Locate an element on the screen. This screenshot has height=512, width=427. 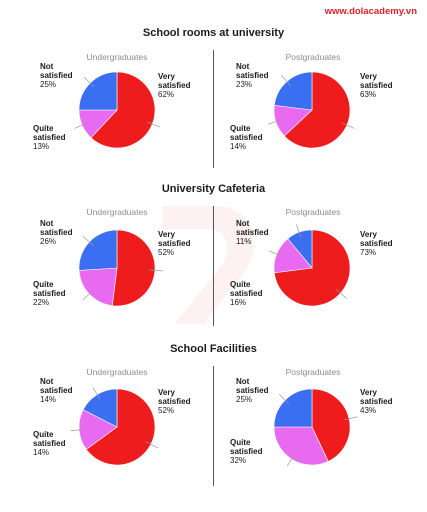
label-quite-satisfied: Quite satisfied 13% is located at coordinates (49, 137).